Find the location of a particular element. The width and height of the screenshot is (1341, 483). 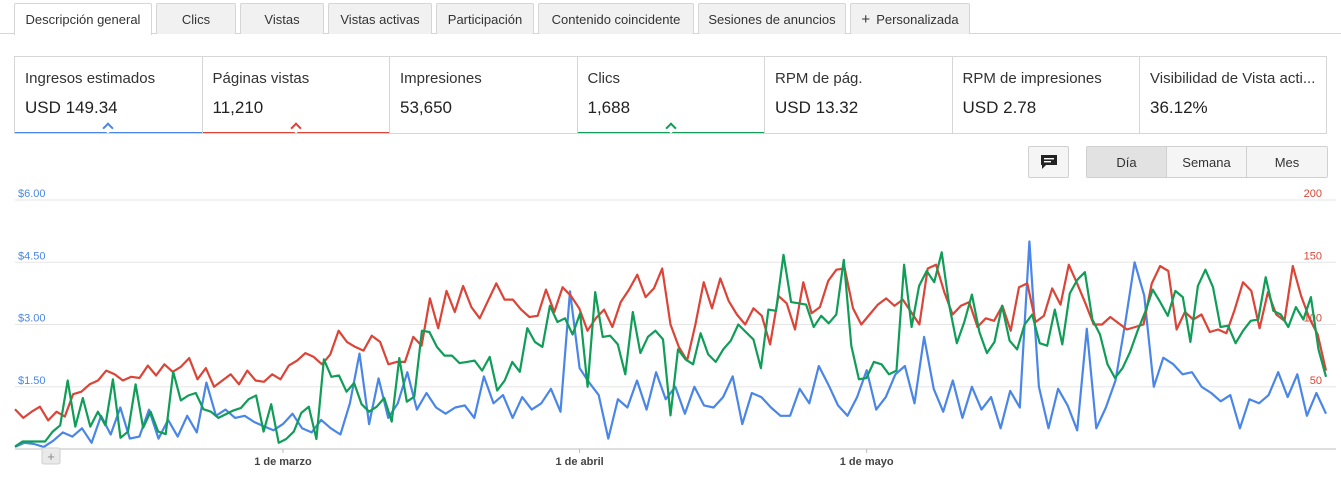

y-axis-left-tick-label: $3.00 is located at coordinates (32, 319).